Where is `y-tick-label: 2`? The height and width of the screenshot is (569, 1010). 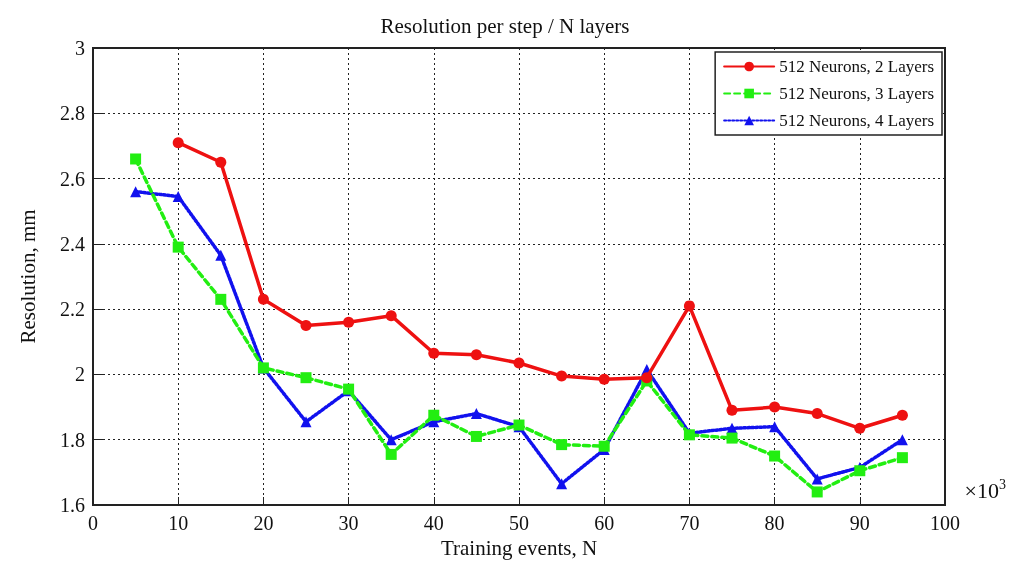 y-tick-label: 2 is located at coordinates (80, 374).